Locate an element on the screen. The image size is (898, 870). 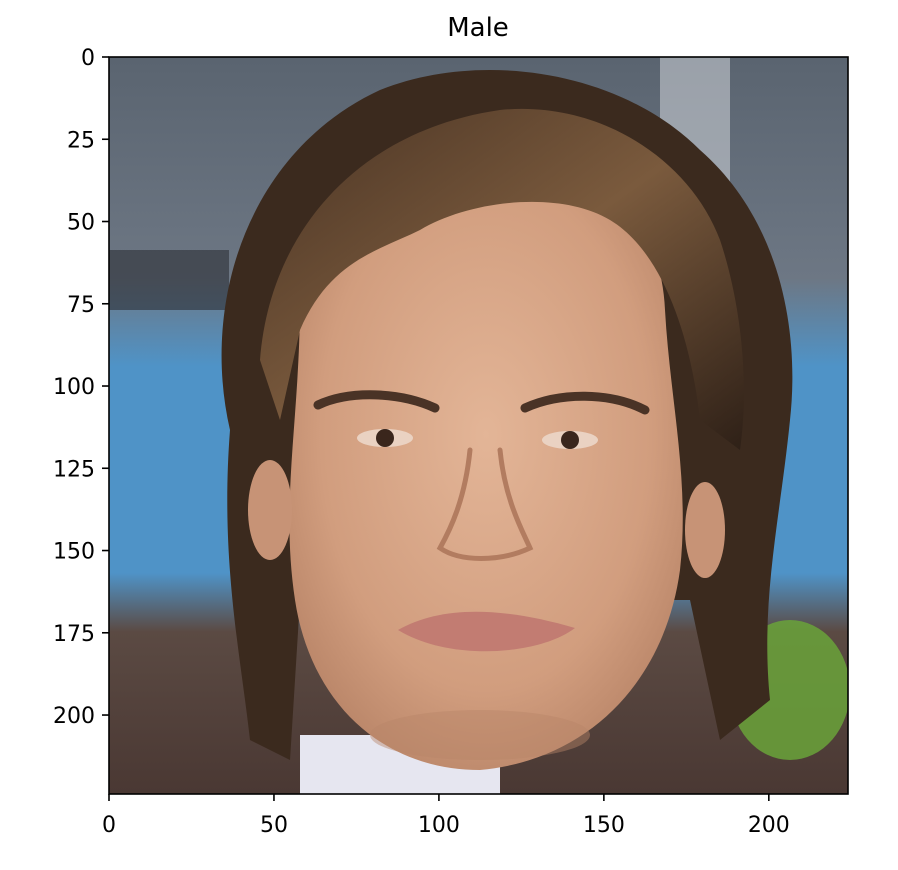
y-tick-label: 25 is located at coordinates (81, 140).